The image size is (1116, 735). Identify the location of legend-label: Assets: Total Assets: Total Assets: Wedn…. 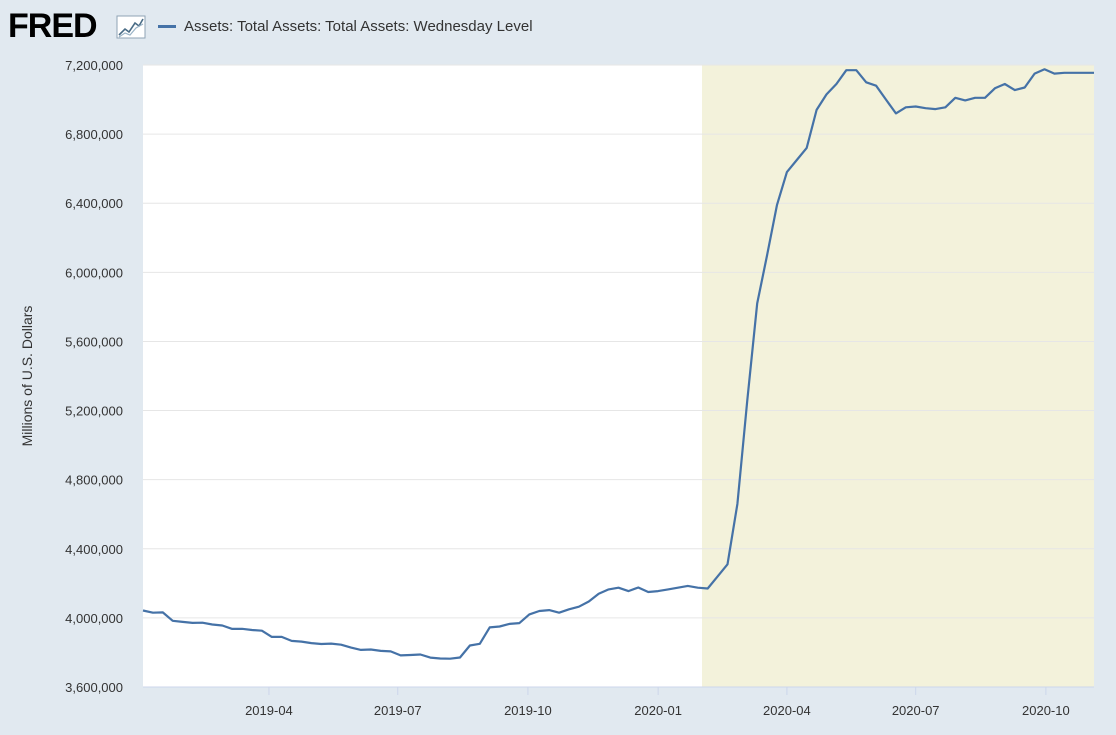
(358, 26).